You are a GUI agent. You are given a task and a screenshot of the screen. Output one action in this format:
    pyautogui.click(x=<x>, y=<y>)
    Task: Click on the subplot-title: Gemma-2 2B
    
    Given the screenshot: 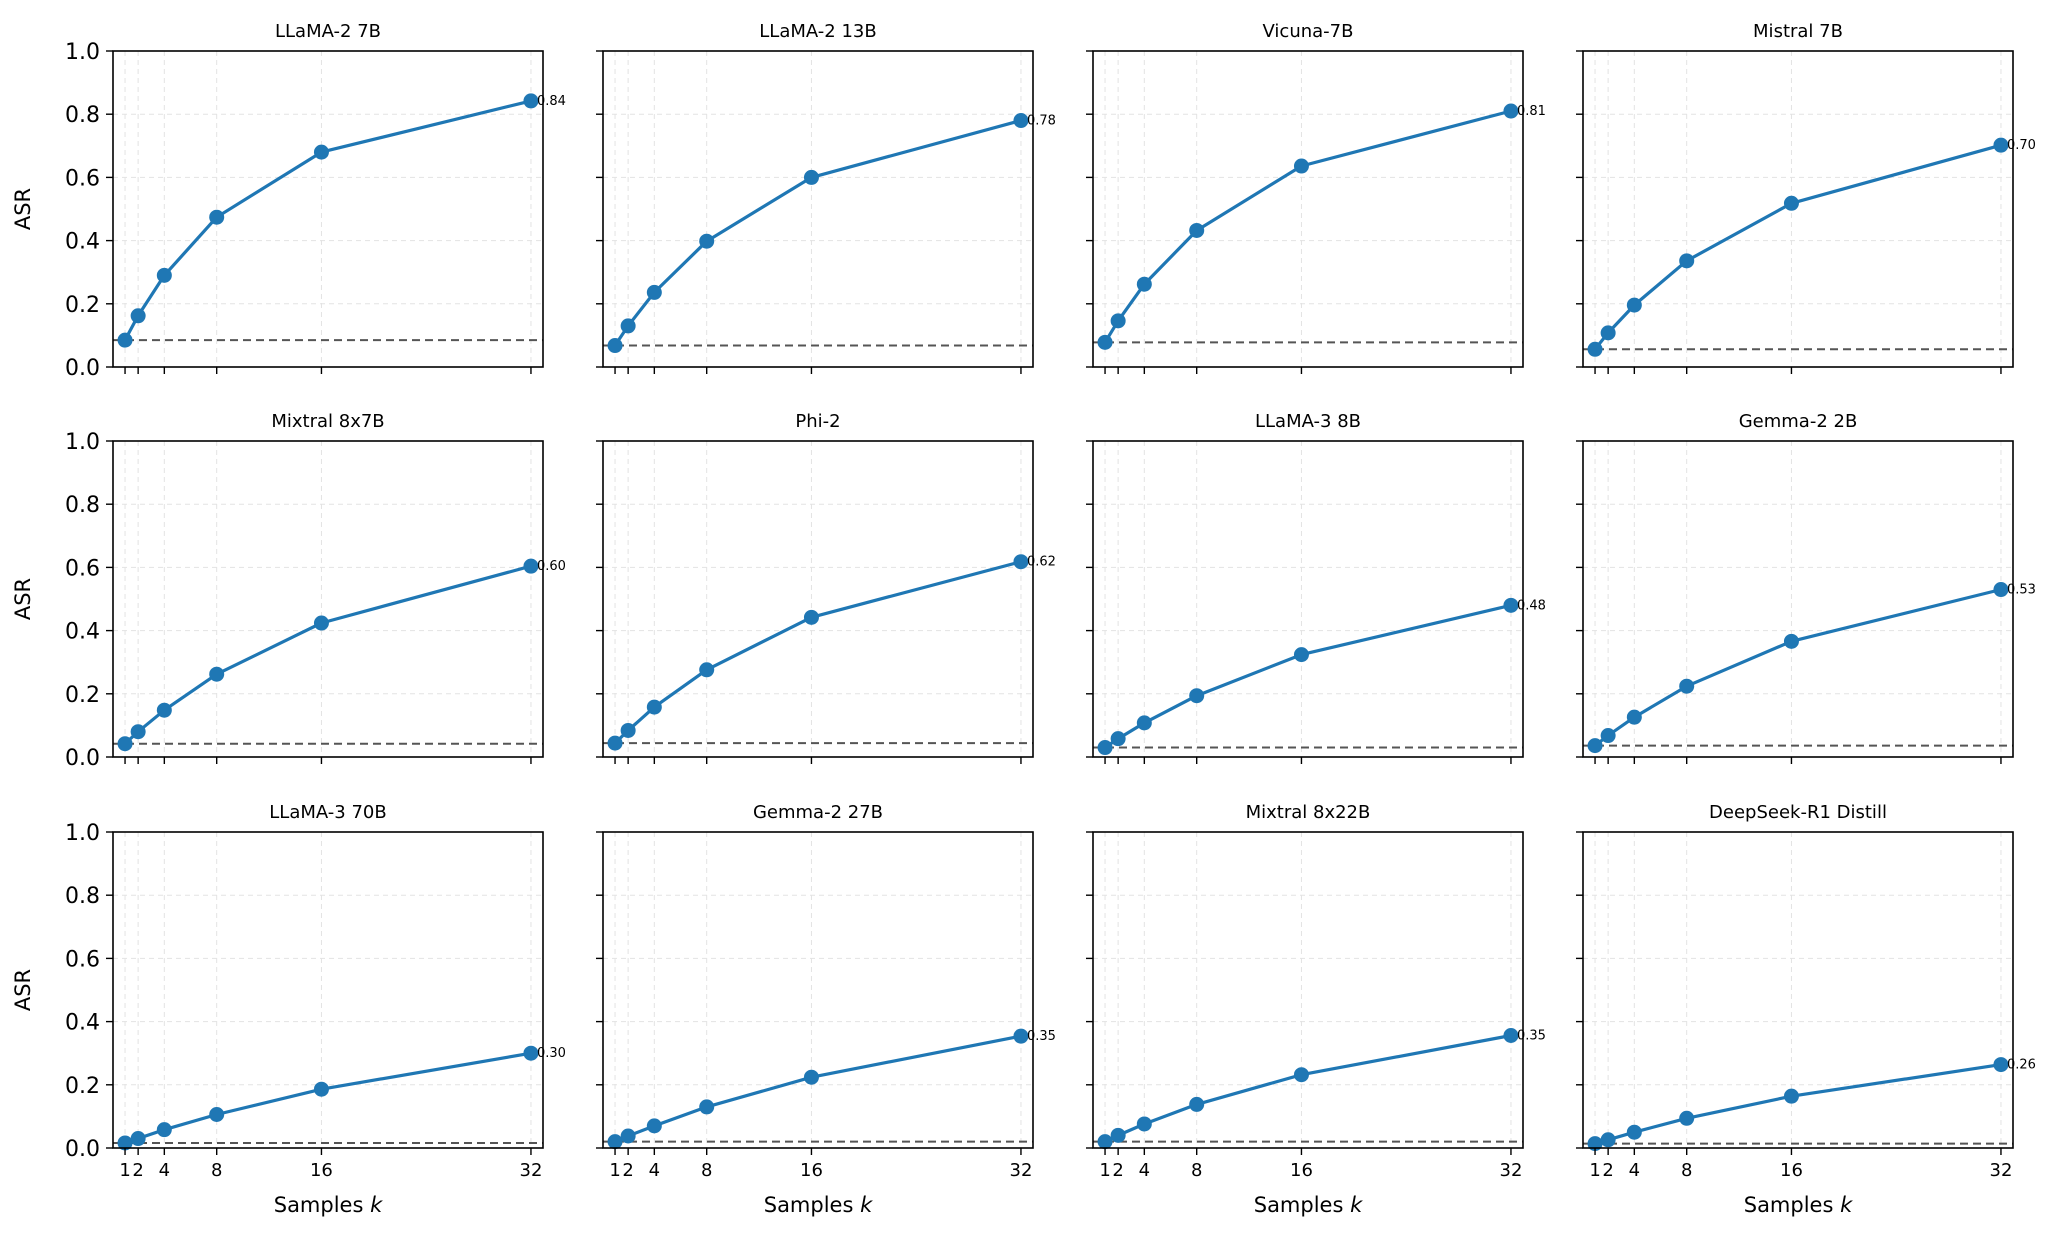 What is the action you would take?
    pyautogui.click(x=1798, y=421)
    